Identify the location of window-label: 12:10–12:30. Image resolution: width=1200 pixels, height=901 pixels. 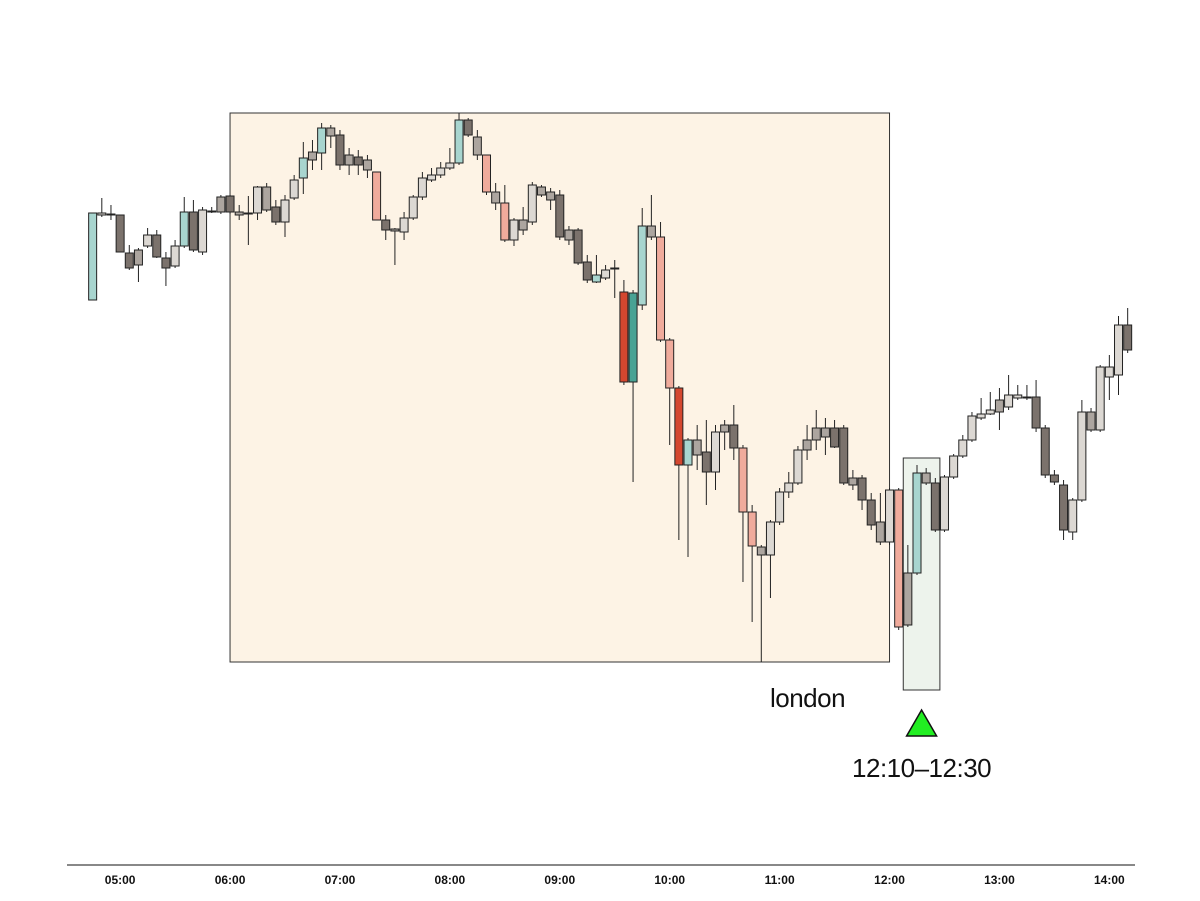
(921, 768).